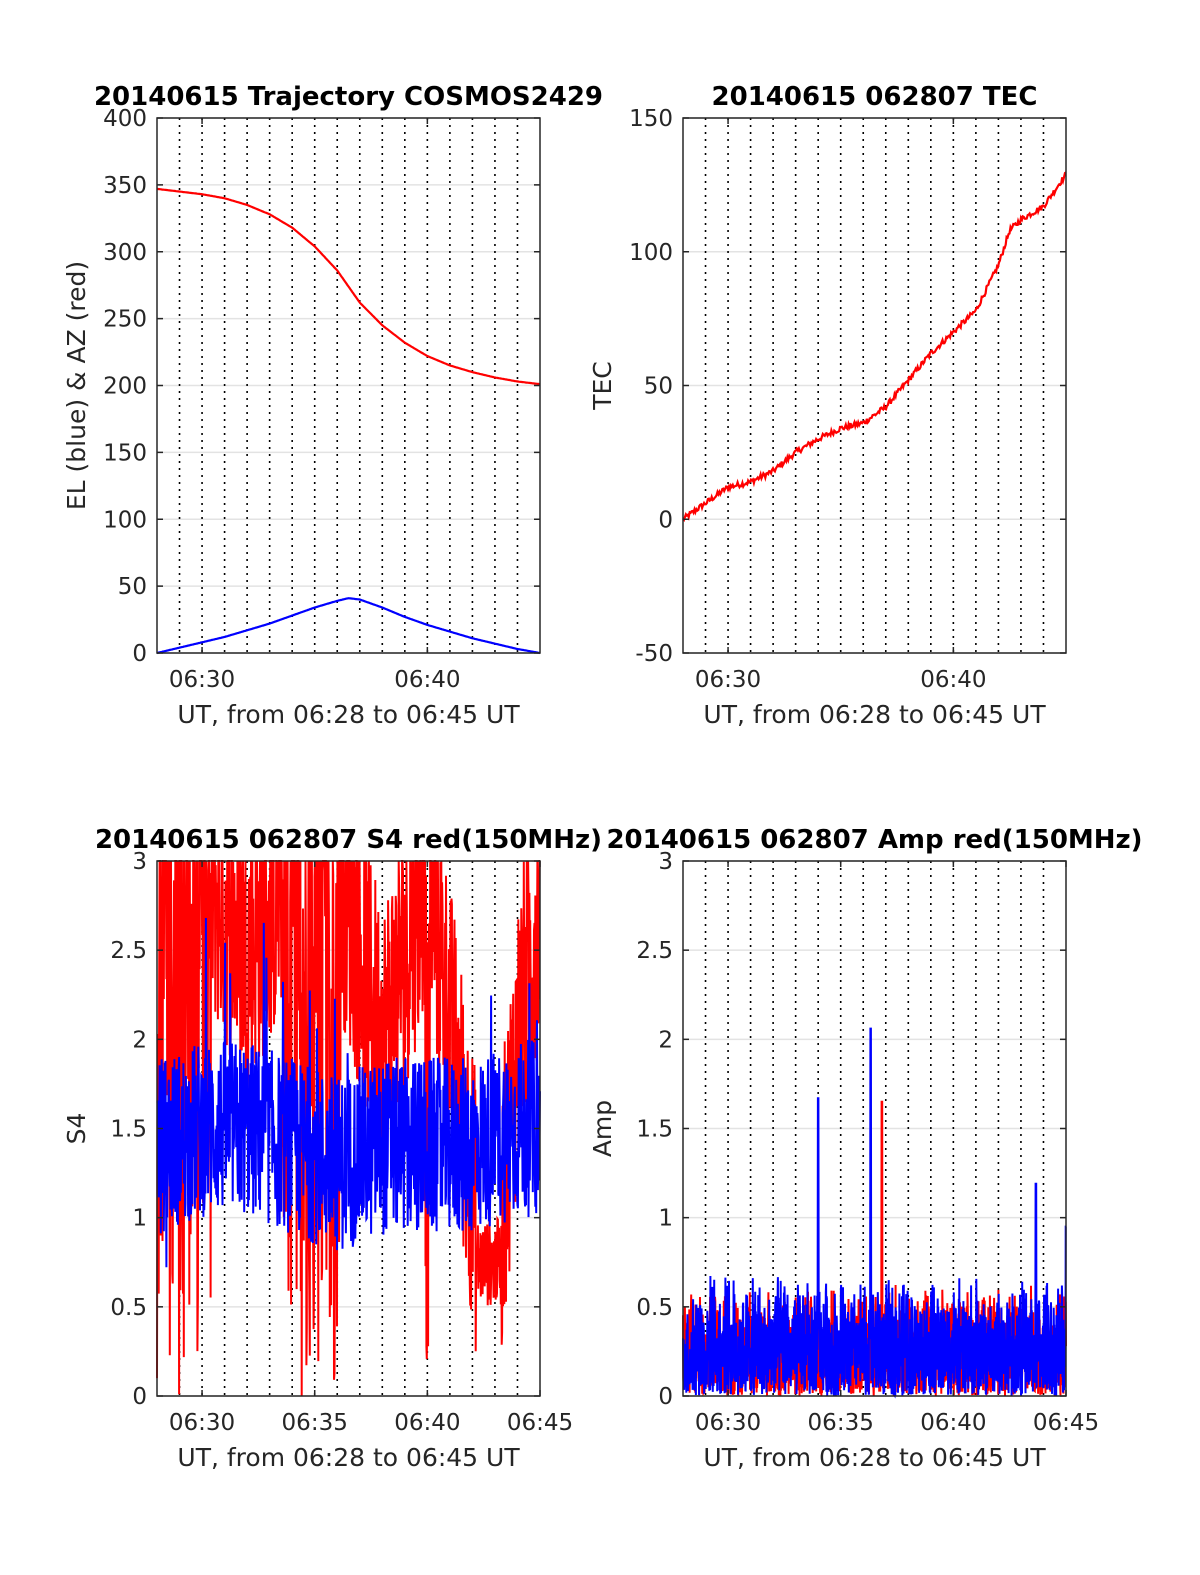 The image size is (1200, 1575). Describe the element at coordinates (654, 654) in the screenshot. I see `y-tick-label: -50` at that location.